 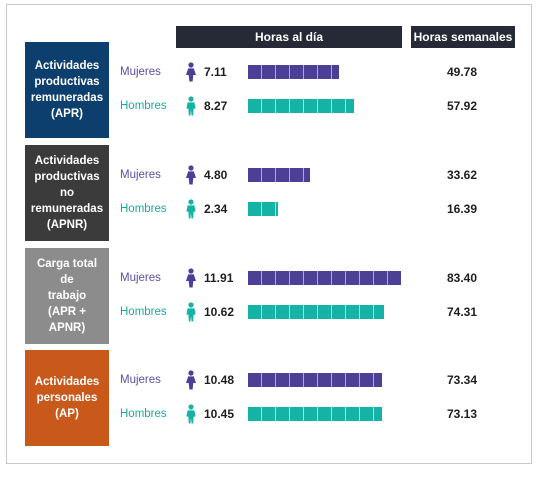 I want to click on category-label-text: Actividades personales (AP), so click(x=67, y=398).